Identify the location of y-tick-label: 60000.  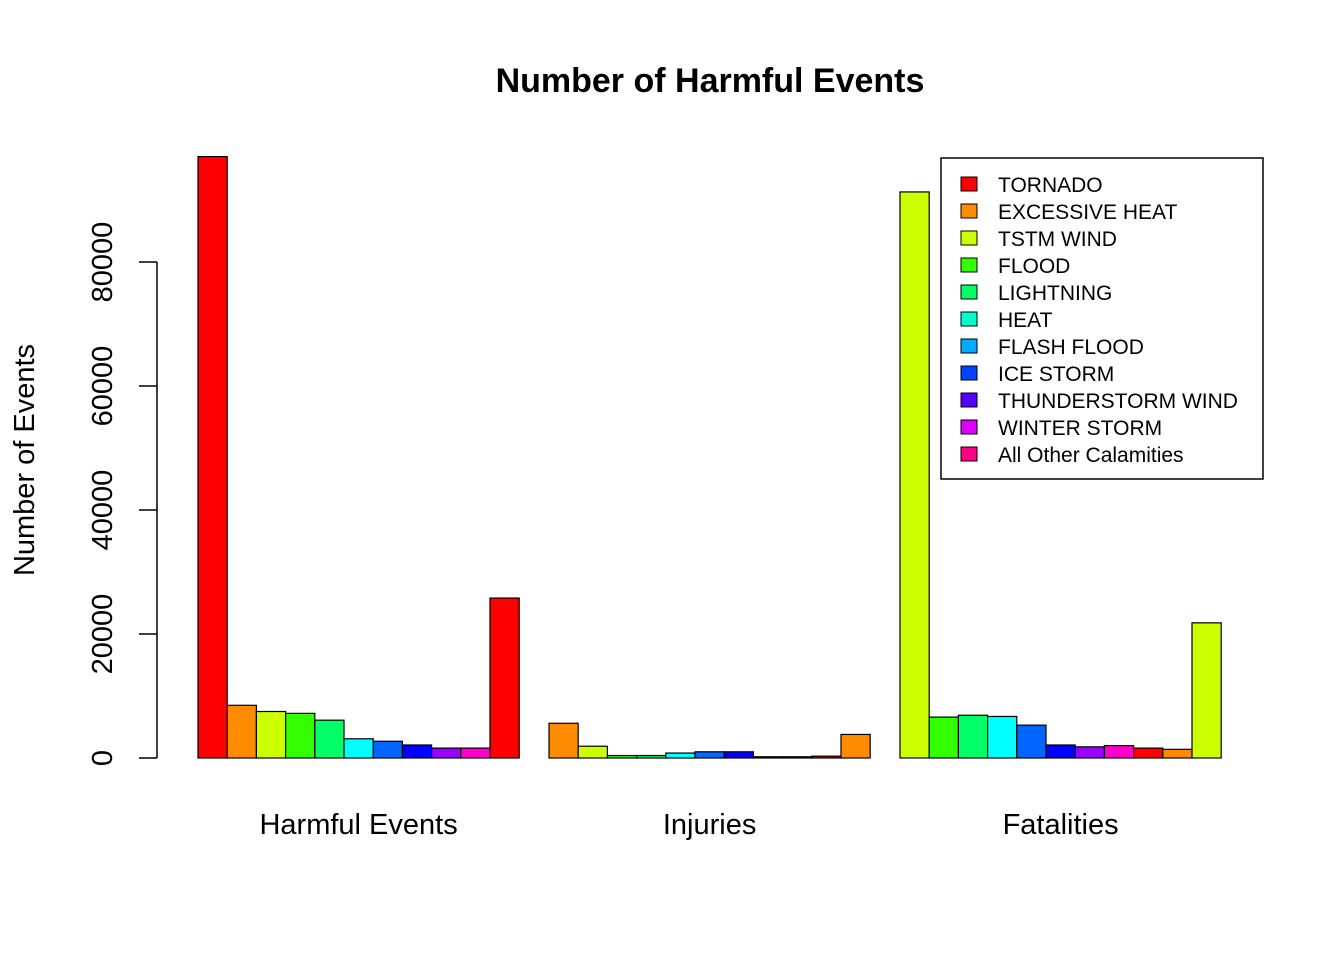
(103, 386).